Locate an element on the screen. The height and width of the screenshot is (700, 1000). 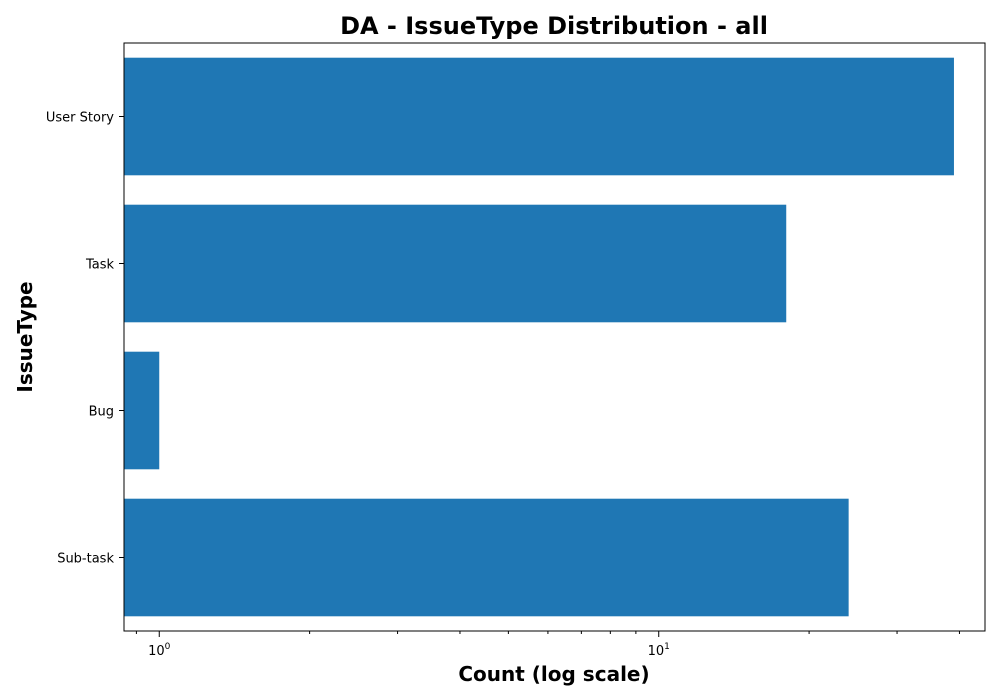
y-tick-label: Sub-task is located at coordinates (85, 559).